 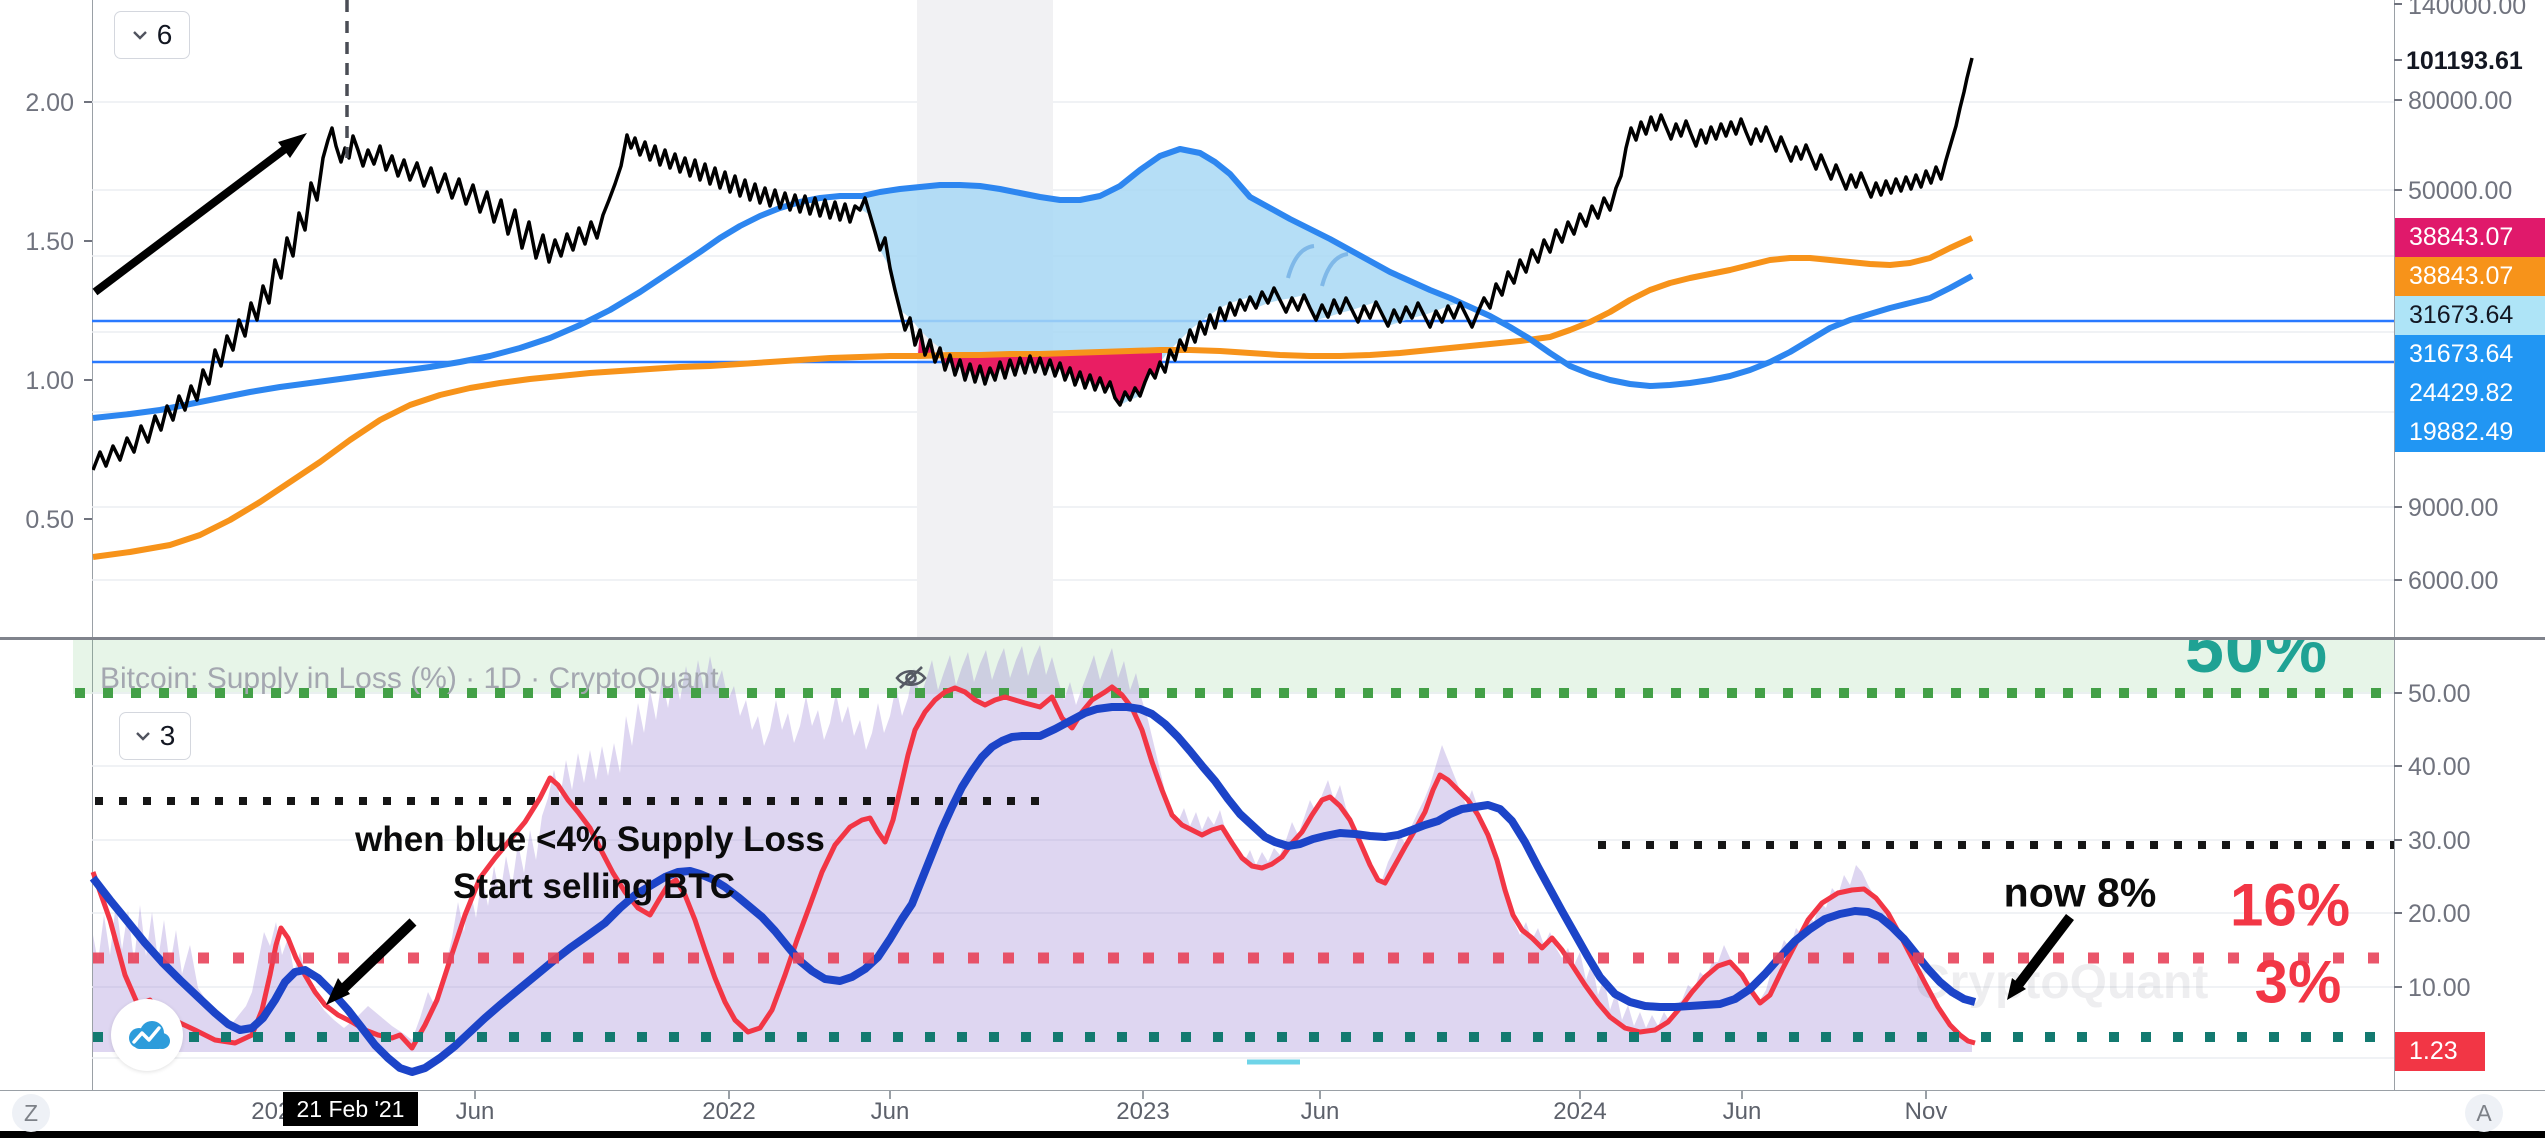 What do you see at coordinates (92, 545) in the screenshot?
I see `left-scale-border` at bounding box center [92, 545].